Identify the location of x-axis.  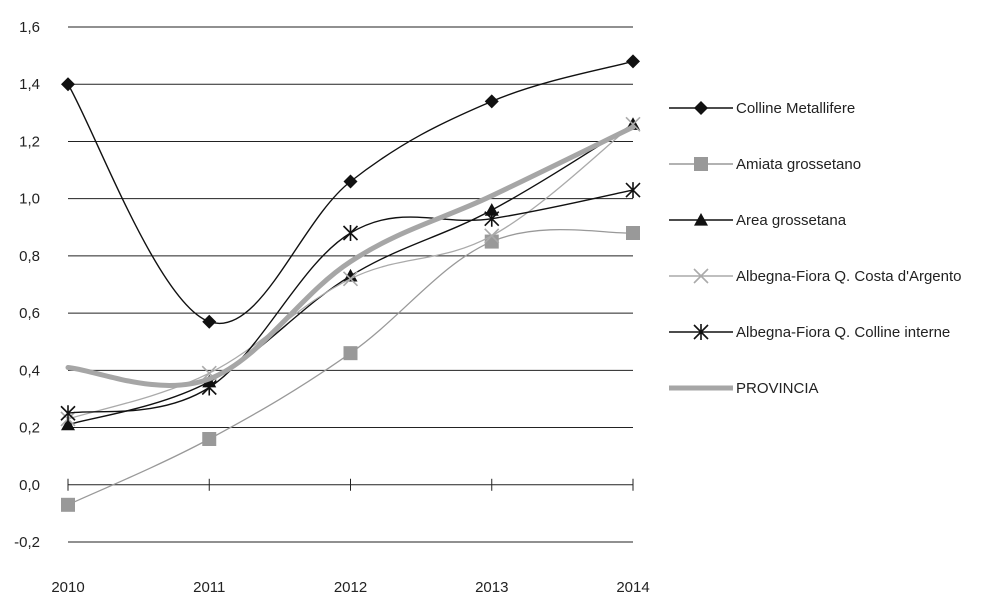
(350, 484).